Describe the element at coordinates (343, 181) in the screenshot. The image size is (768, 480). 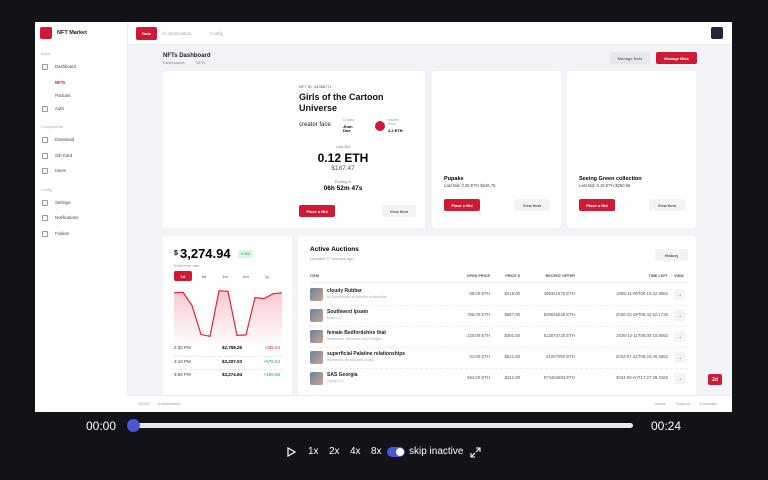
I see `label: Ending in` at that location.